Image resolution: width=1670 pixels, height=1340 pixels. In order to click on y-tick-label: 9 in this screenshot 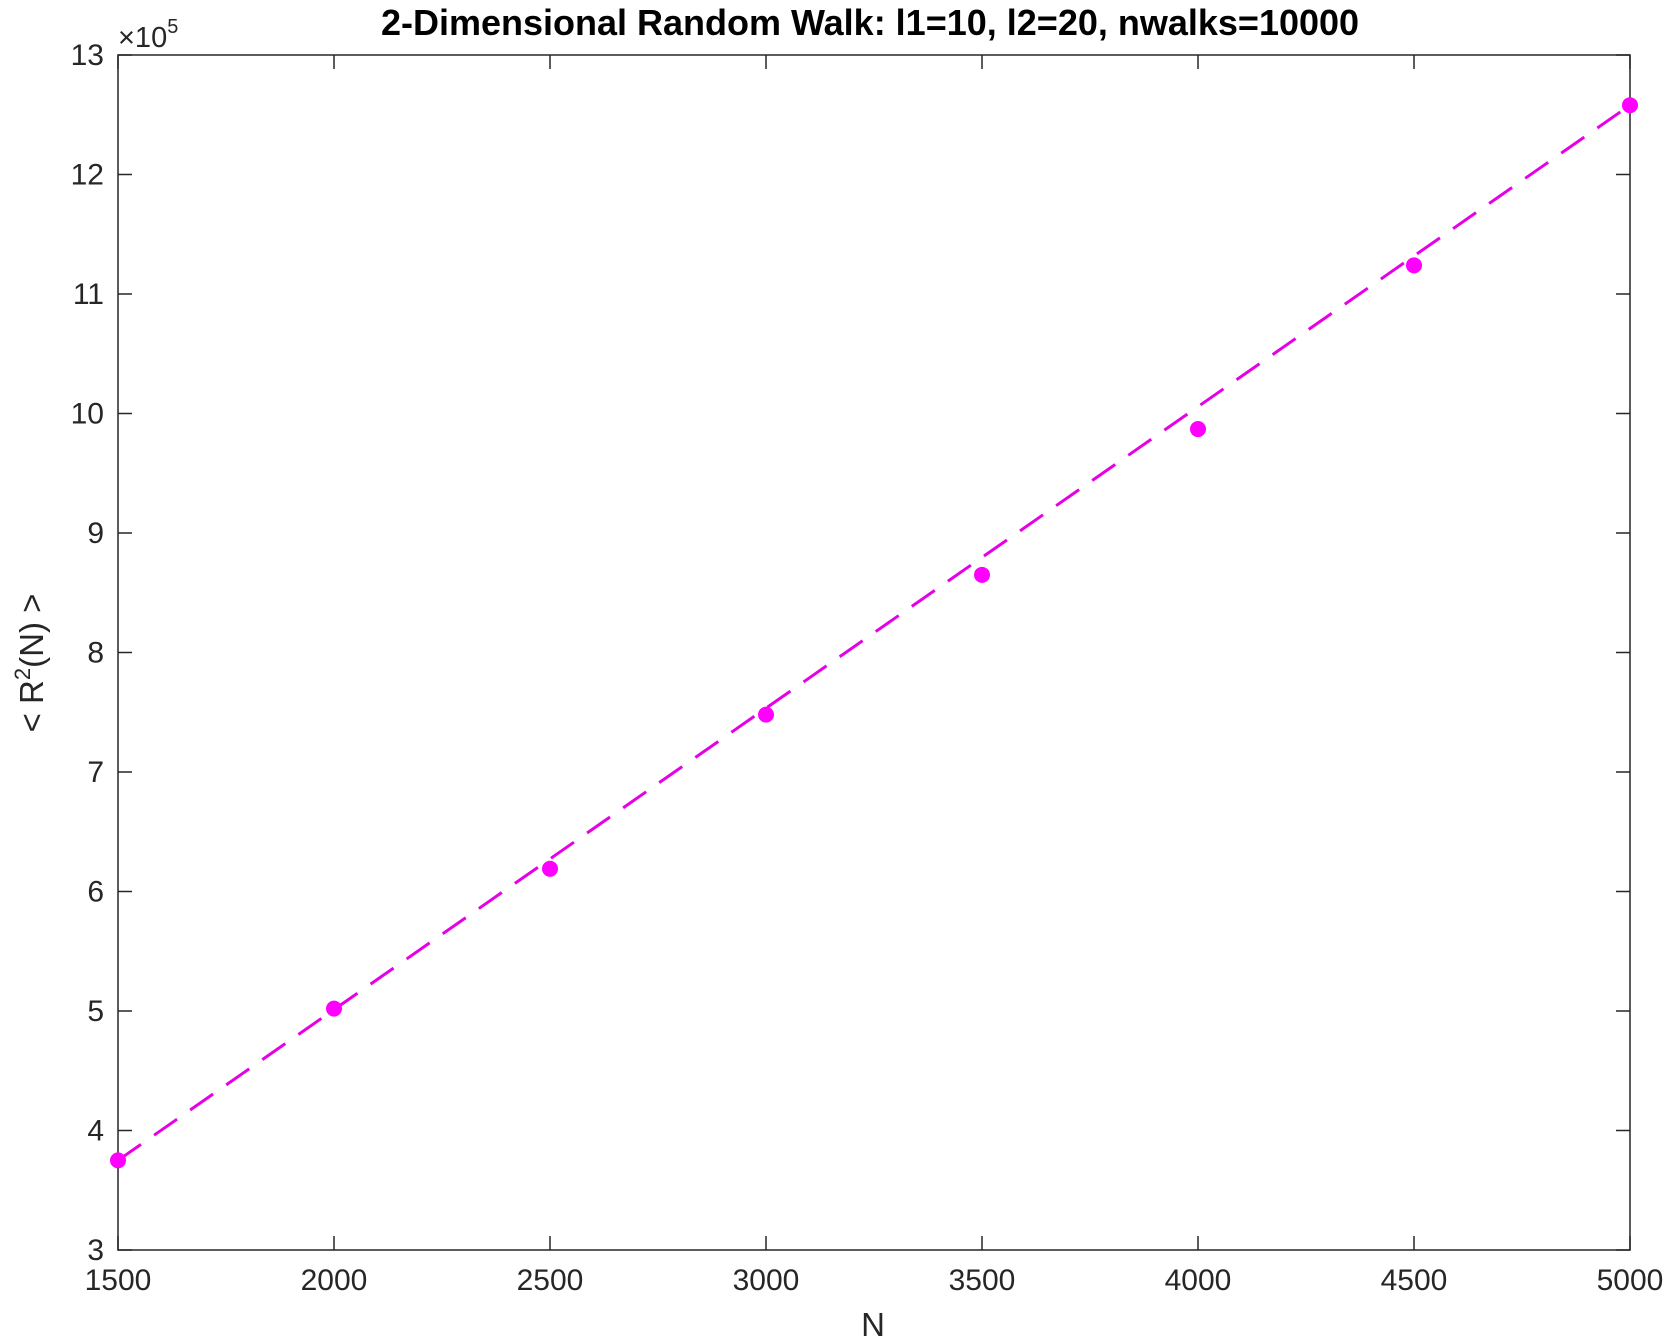, I will do `click(95, 533)`.